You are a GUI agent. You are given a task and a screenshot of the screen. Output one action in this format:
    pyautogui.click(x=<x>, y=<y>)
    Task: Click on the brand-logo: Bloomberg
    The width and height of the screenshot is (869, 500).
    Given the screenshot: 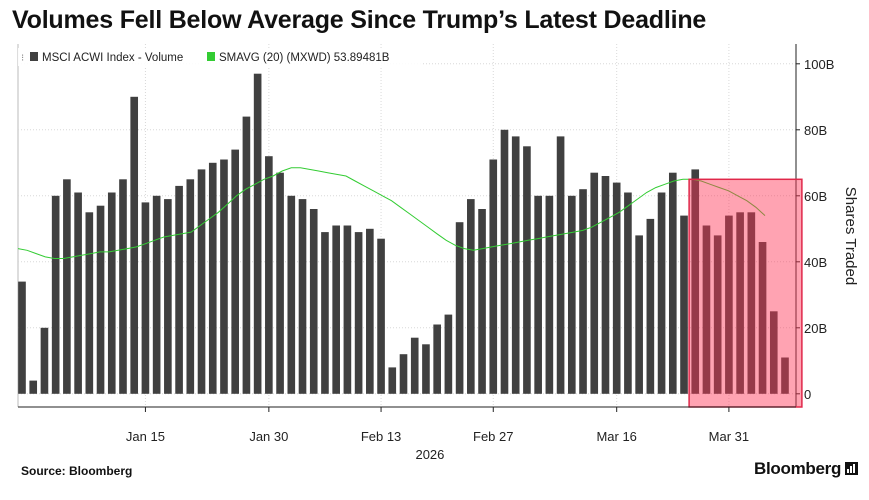 What is the action you would take?
    pyautogui.click(x=806, y=469)
    